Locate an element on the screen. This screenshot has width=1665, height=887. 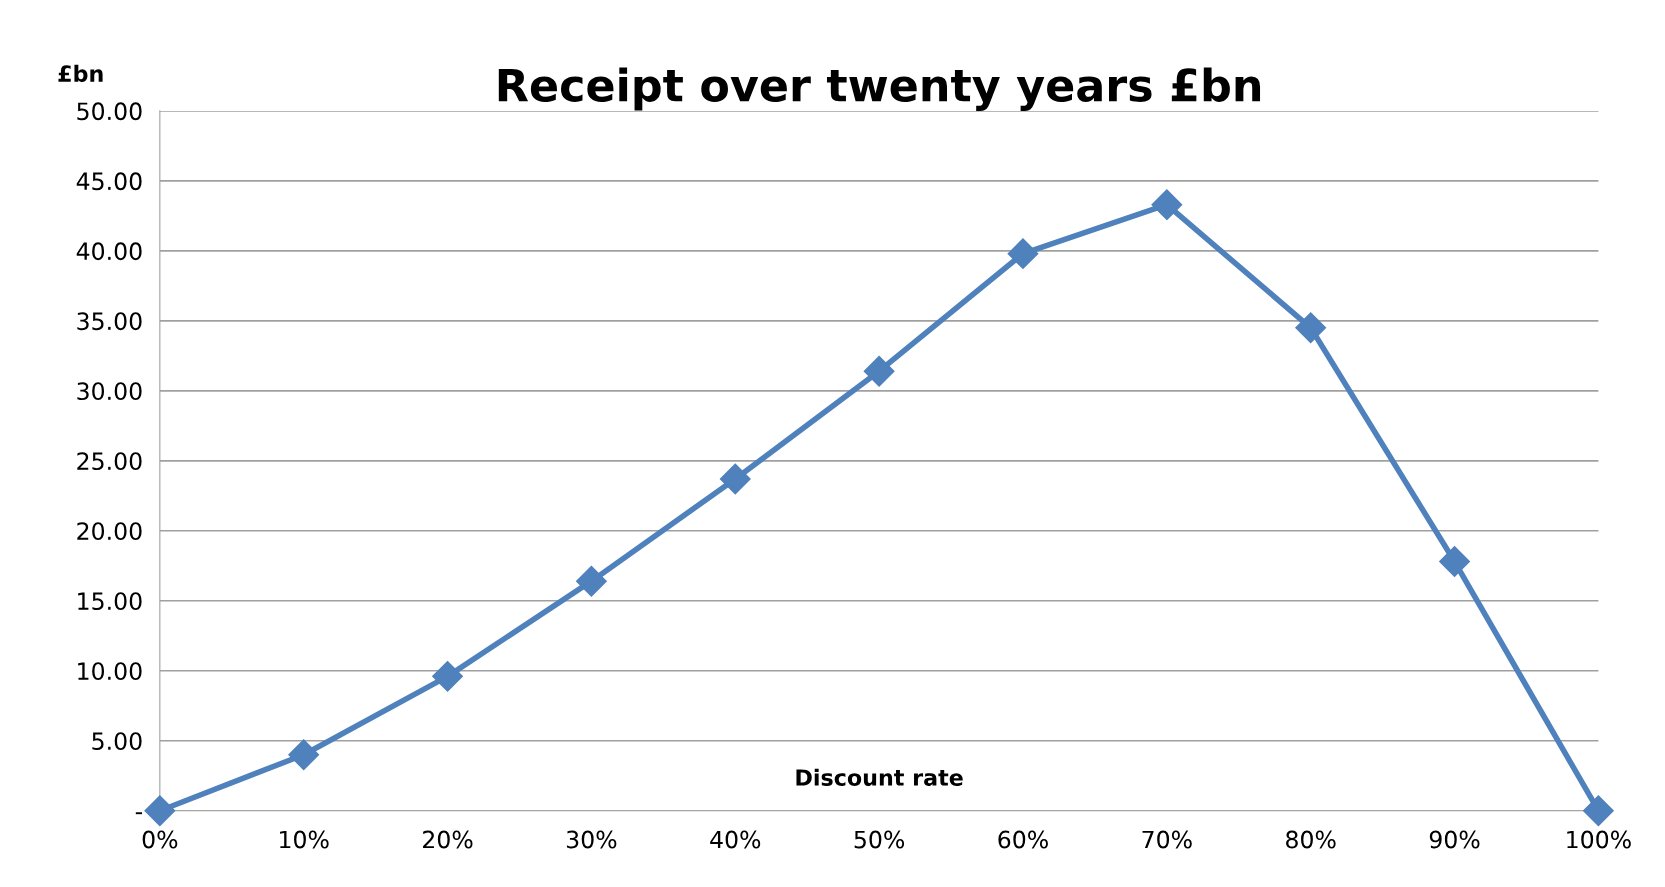
x-tick-label: 30% is located at coordinates (591, 839).